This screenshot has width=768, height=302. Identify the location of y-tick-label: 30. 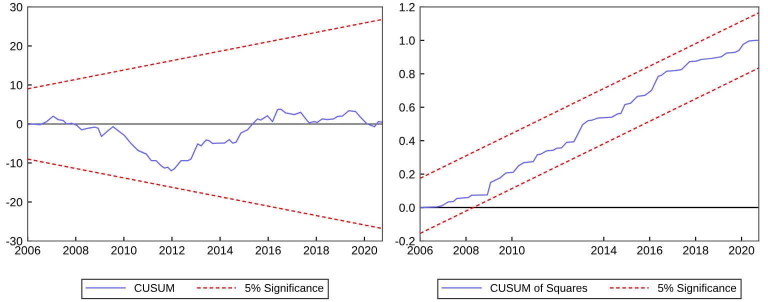
(16, 7).